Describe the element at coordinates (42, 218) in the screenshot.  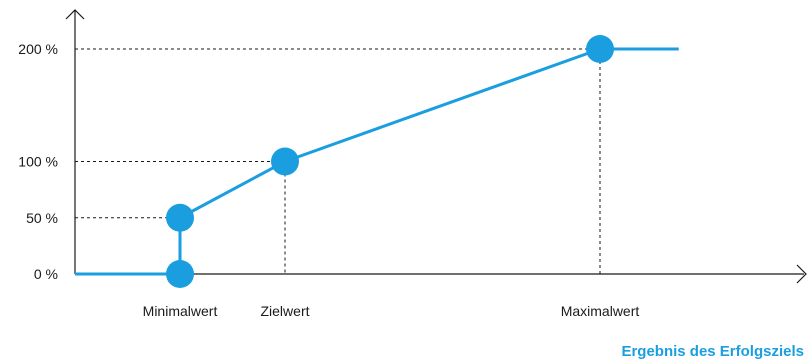
I see `y-tick-label-1: 50 %` at that location.